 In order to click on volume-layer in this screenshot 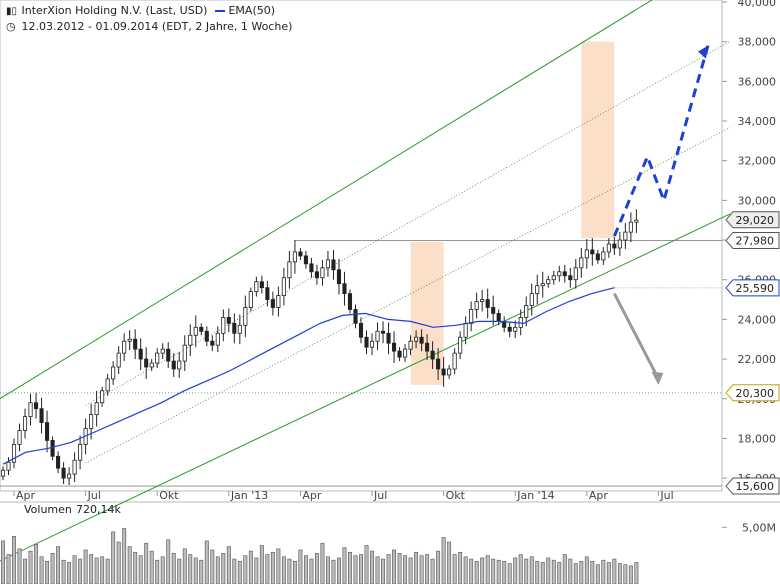, I will do `click(320, 556)`.